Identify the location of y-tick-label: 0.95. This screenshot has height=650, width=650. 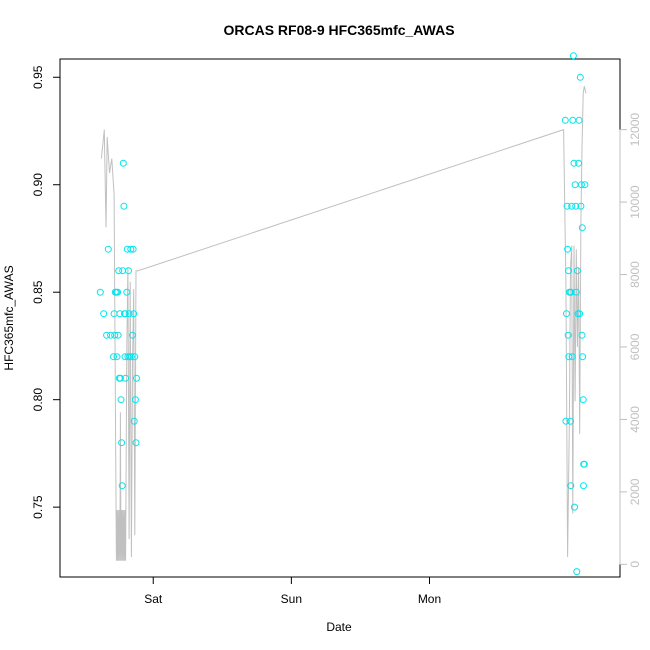
(38, 77).